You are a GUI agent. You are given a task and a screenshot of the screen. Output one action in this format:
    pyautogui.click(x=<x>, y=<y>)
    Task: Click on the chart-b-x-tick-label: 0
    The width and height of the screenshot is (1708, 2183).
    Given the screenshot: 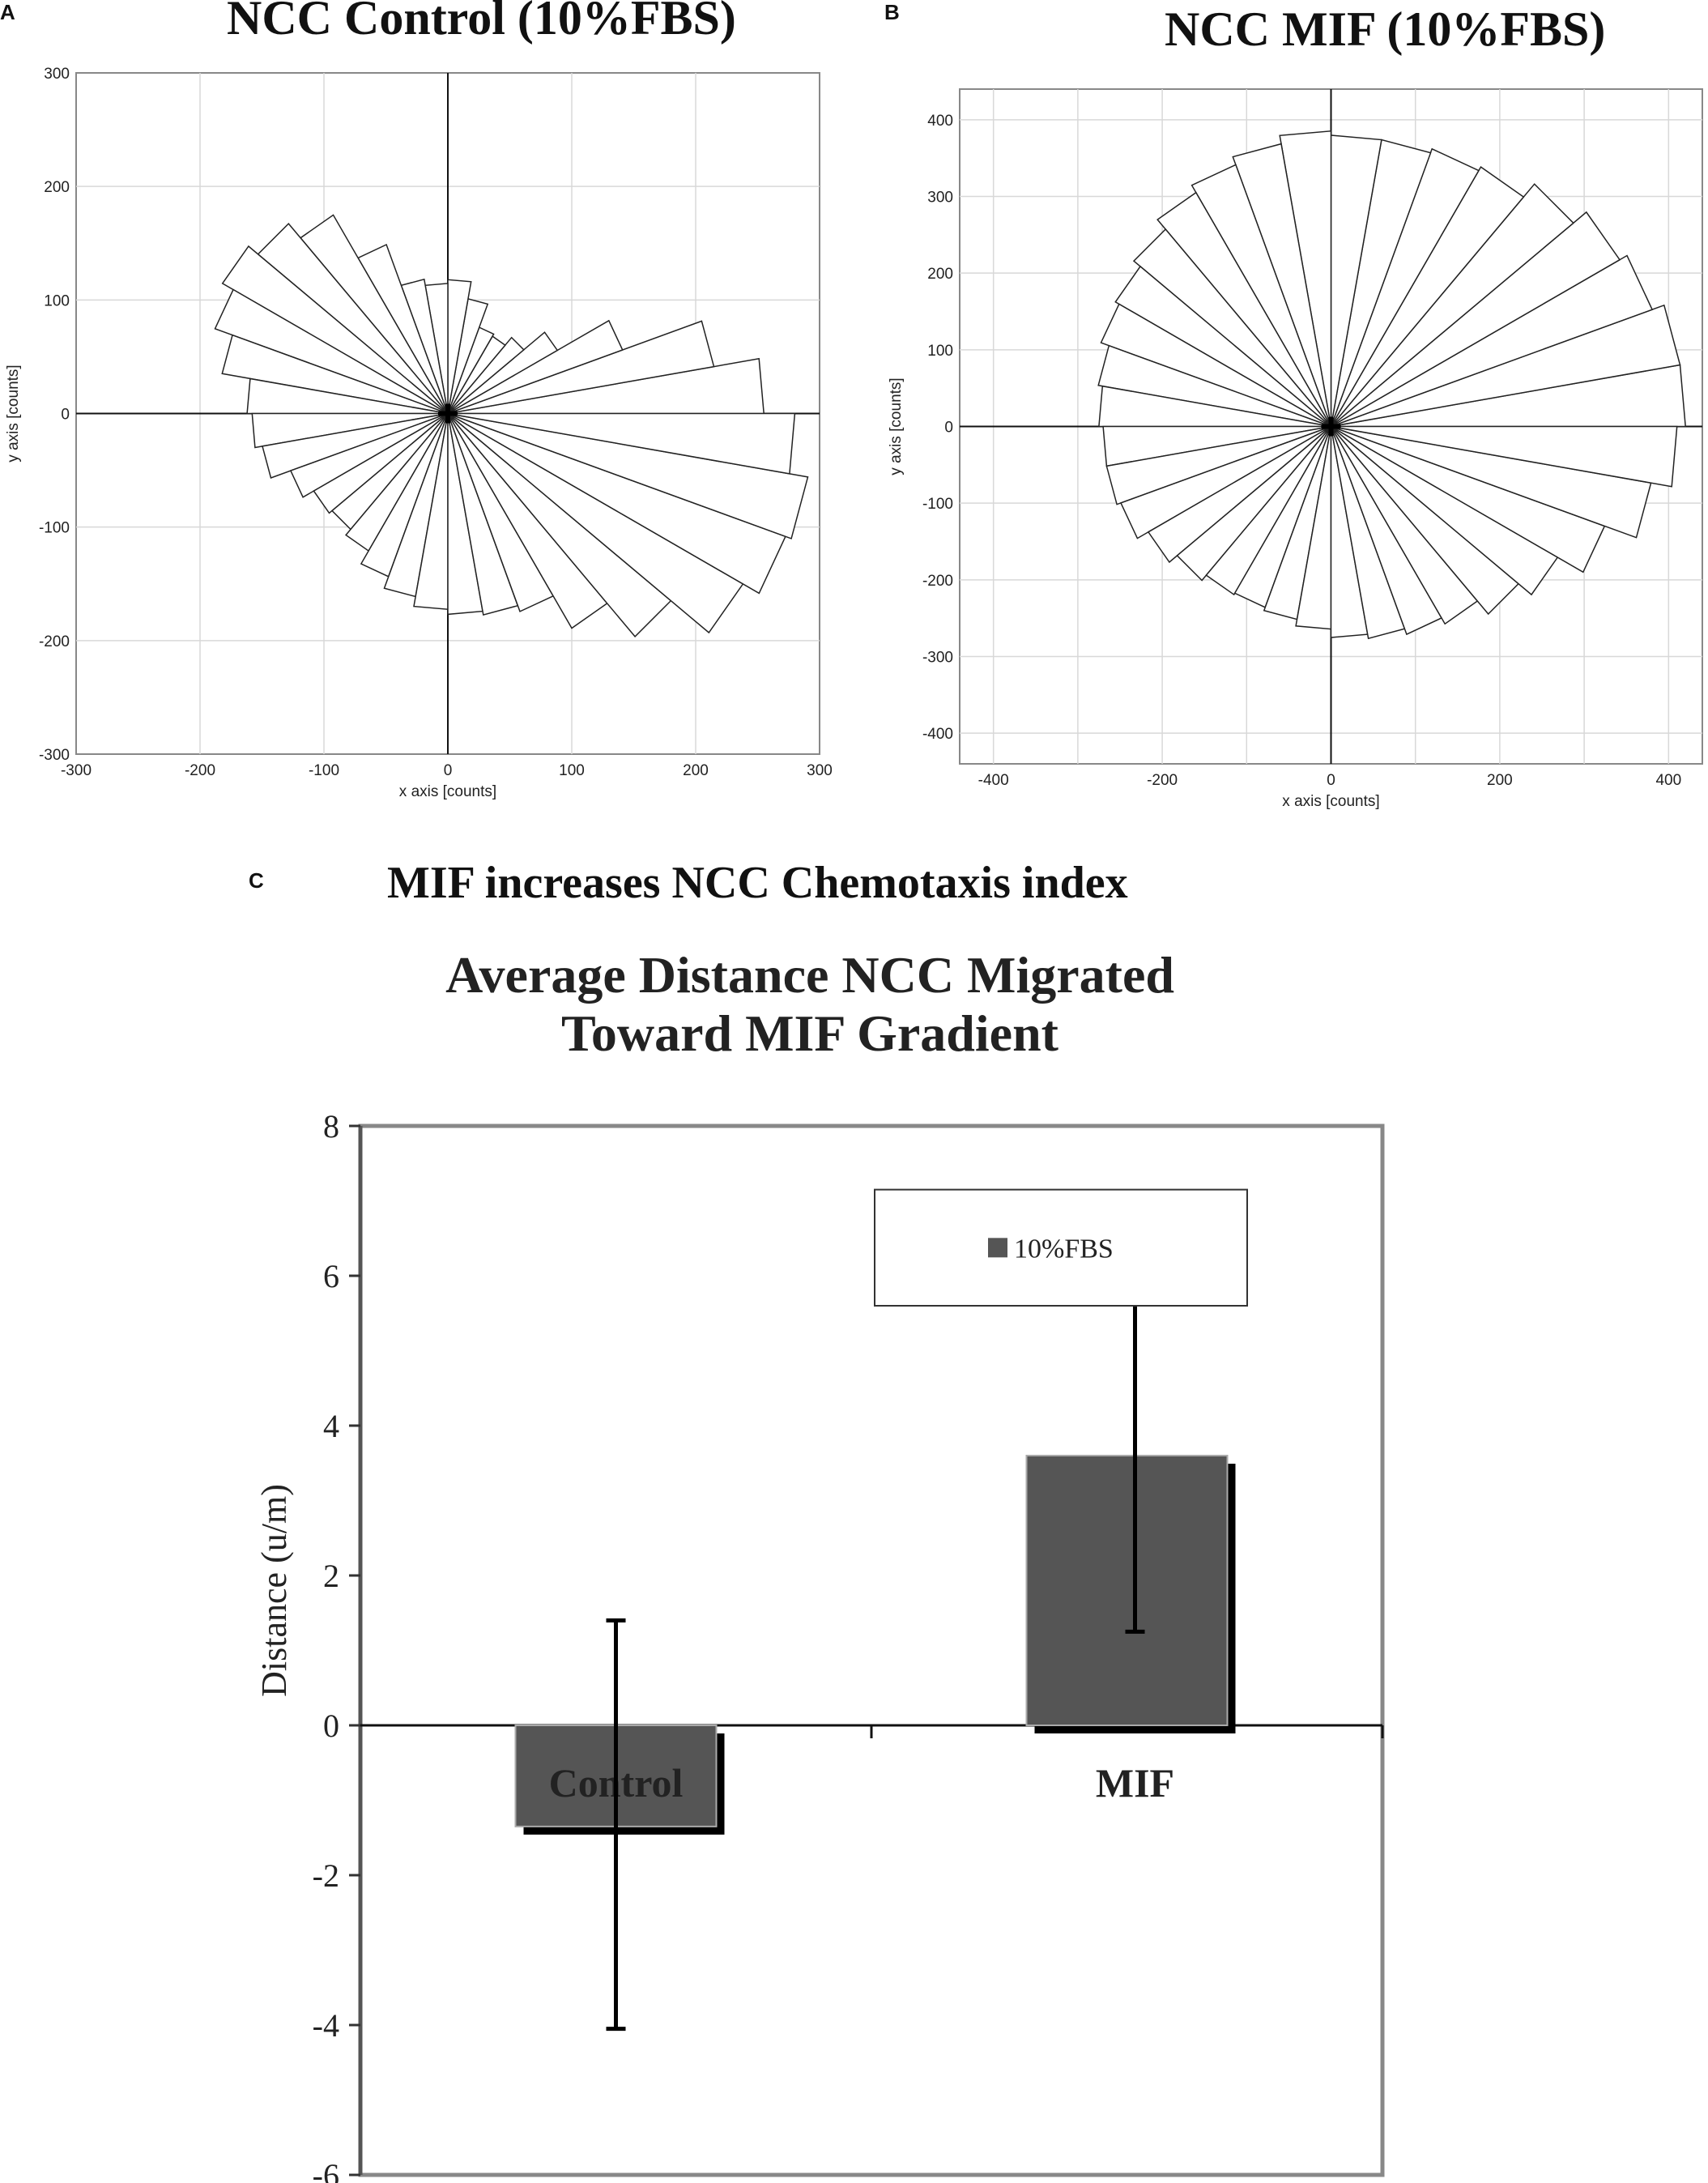 What is the action you would take?
    pyautogui.click(x=1331, y=780)
    